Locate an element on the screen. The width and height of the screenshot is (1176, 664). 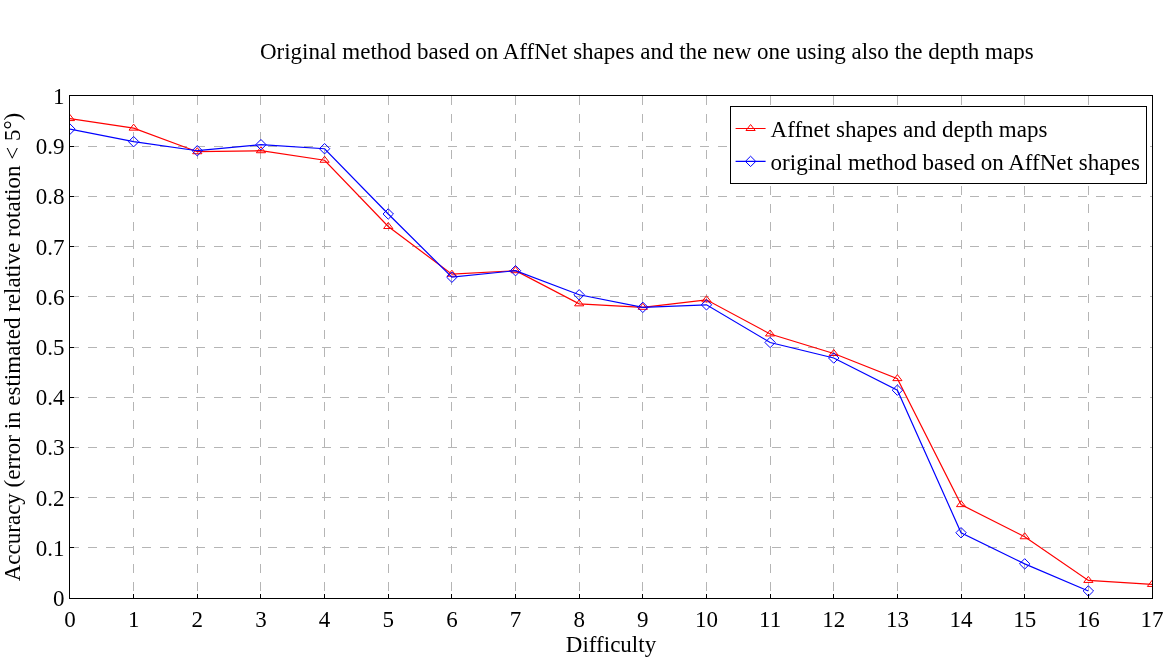
x-tick-label: 17 is located at coordinates (1152, 619).